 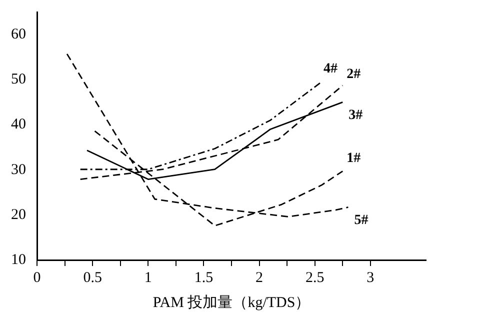 What do you see at coordinates (231, 302) in the screenshot?
I see `x-axis-title: PAM 投加量（kg/TDS）` at bounding box center [231, 302].